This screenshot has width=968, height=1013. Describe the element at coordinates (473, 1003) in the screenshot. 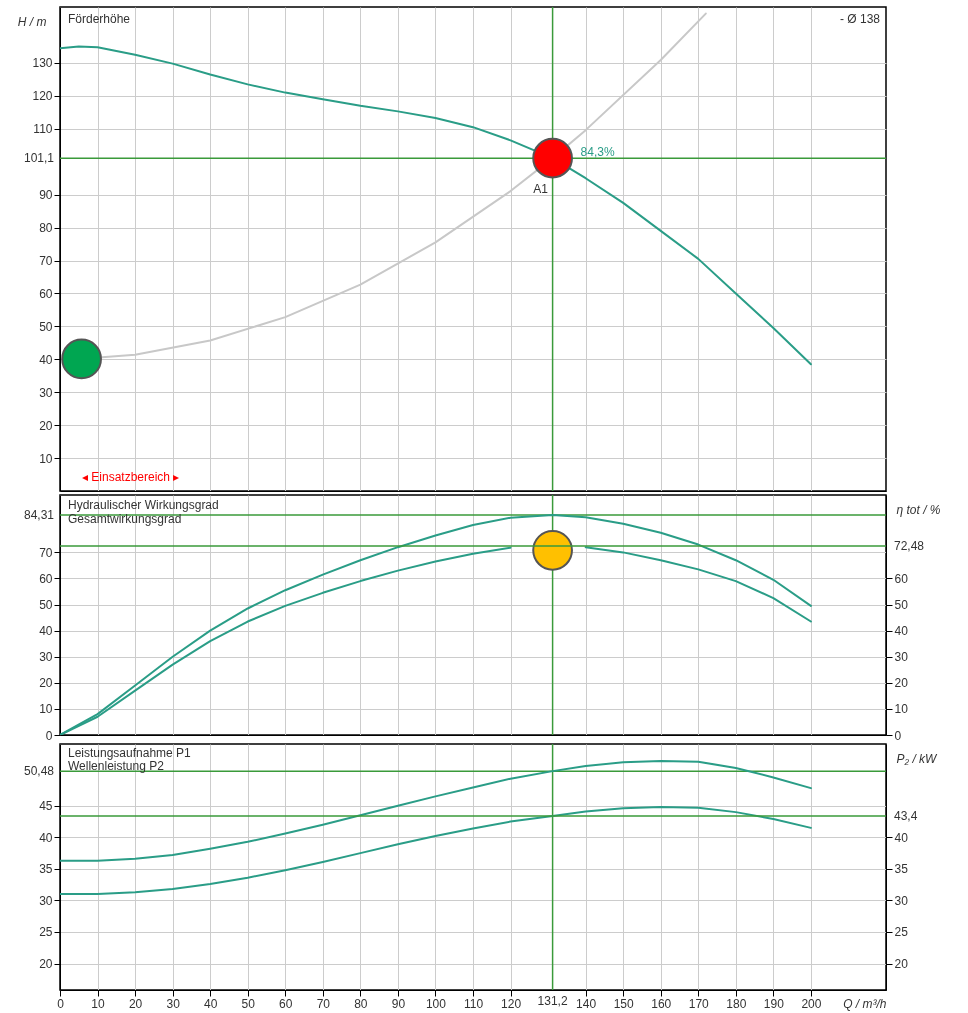

I see `x-tick-label: 110` at that location.